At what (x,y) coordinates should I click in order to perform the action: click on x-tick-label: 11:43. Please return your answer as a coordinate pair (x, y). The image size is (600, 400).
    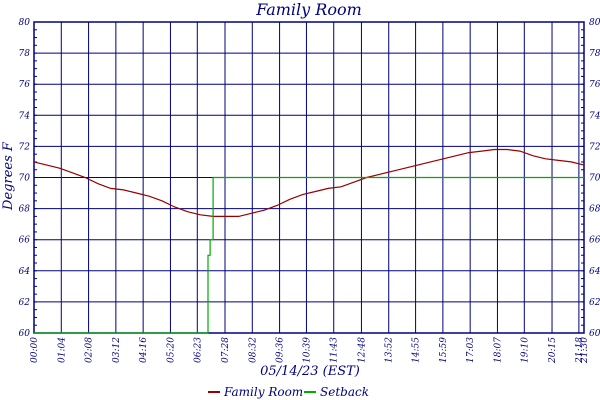
    Looking at the image, I should click on (335, 350).